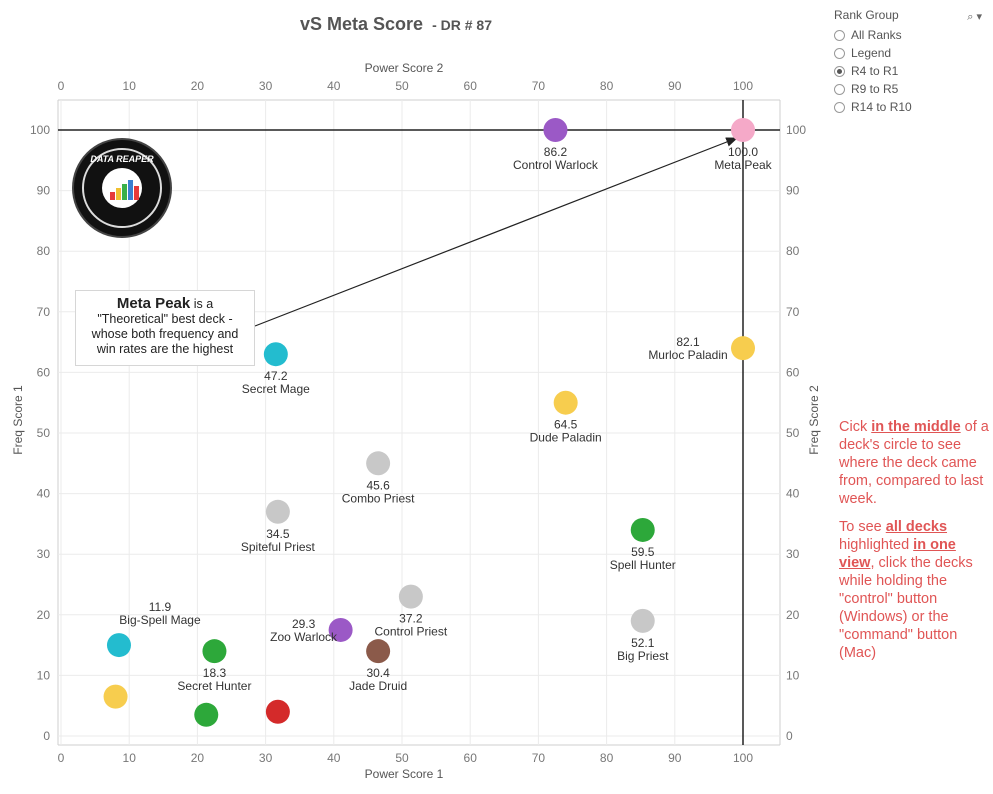  What do you see at coordinates (165, 349) in the screenshot?
I see `callout-text4: win rates are the highest` at bounding box center [165, 349].